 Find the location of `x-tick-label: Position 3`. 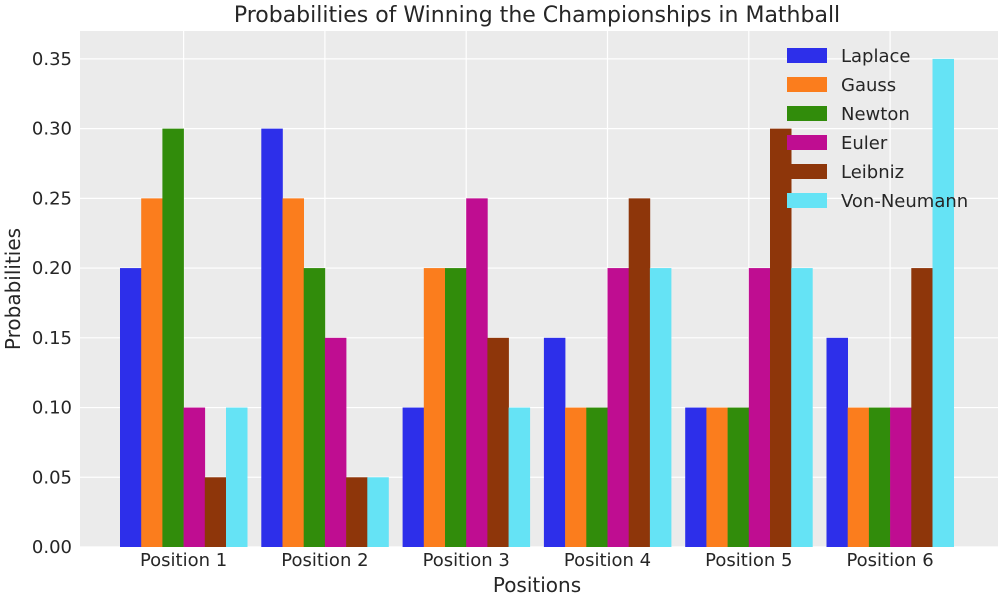

x-tick-label: Position 3 is located at coordinates (466, 560).